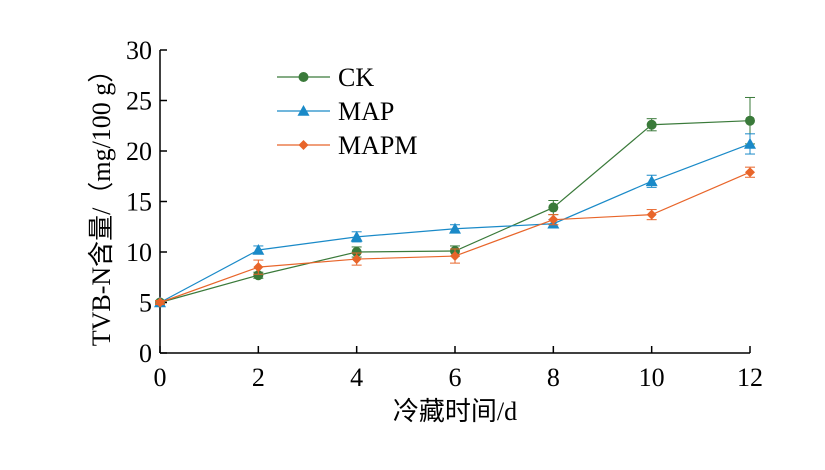 The height and width of the screenshot is (470, 825). I want to click on y-tick-label: 0, so click(145, 353).